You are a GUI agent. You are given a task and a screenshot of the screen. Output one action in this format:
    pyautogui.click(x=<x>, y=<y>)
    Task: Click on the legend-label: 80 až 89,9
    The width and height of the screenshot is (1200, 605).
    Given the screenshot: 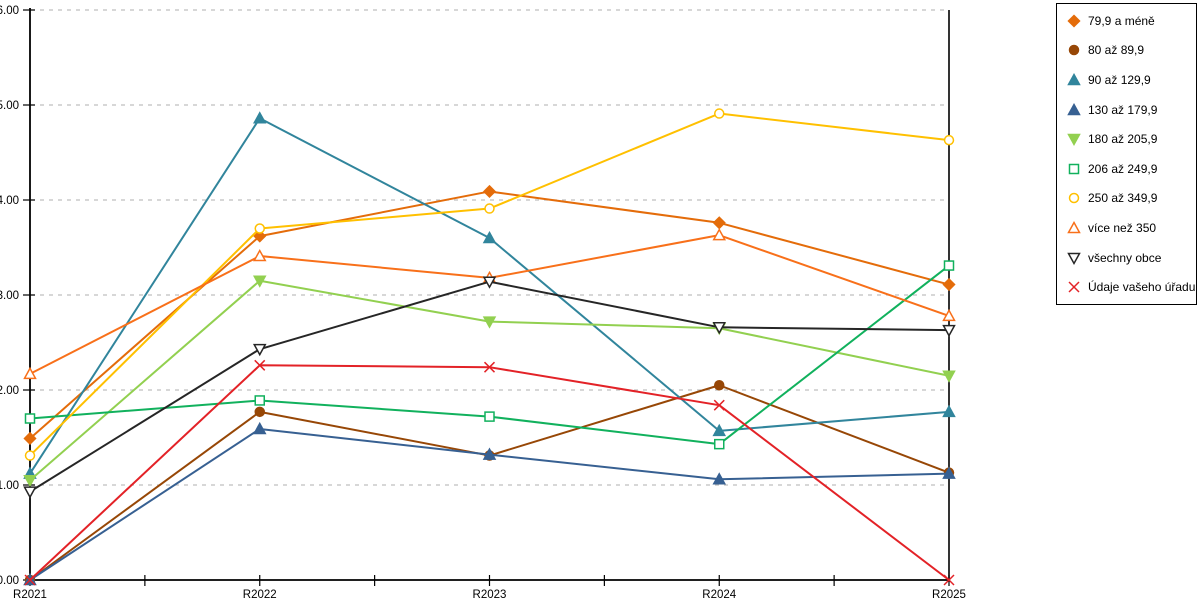 What is the action you would take?
    pyautogui.click(x=1116, y=50)
    